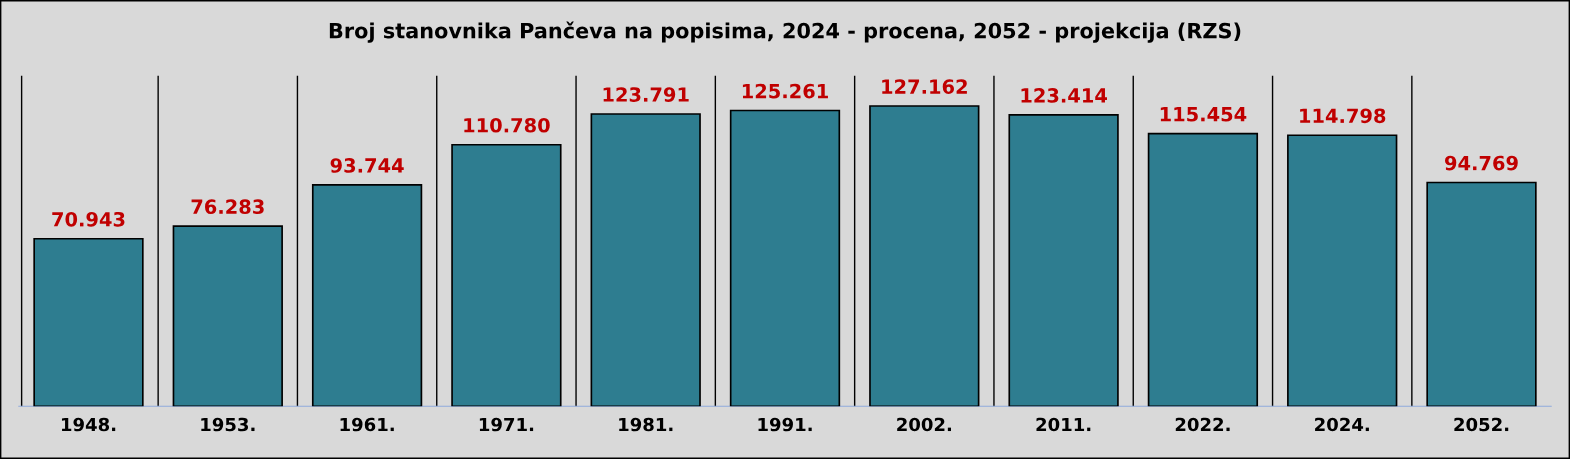 The image size is (1570, 459). What do you see at coordinates (1202, 424) in the screenshot?
I see `x-tick-label: 2022.` at bounding box center [1202, 424].